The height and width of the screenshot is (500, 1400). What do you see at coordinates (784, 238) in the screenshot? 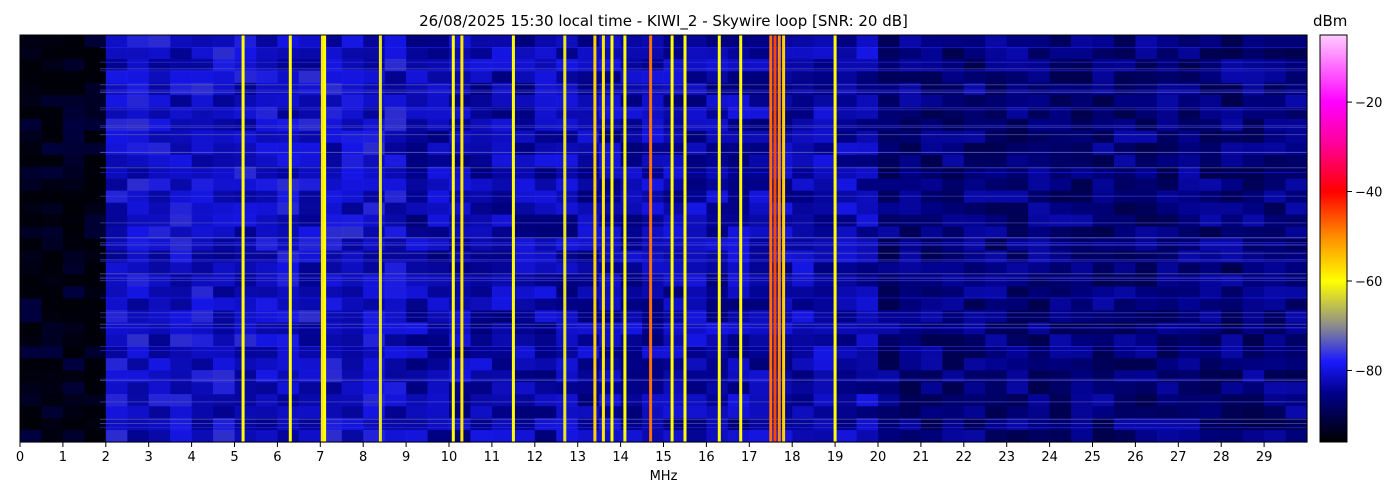
I see `signal-line` at bounding box center [784, 238].